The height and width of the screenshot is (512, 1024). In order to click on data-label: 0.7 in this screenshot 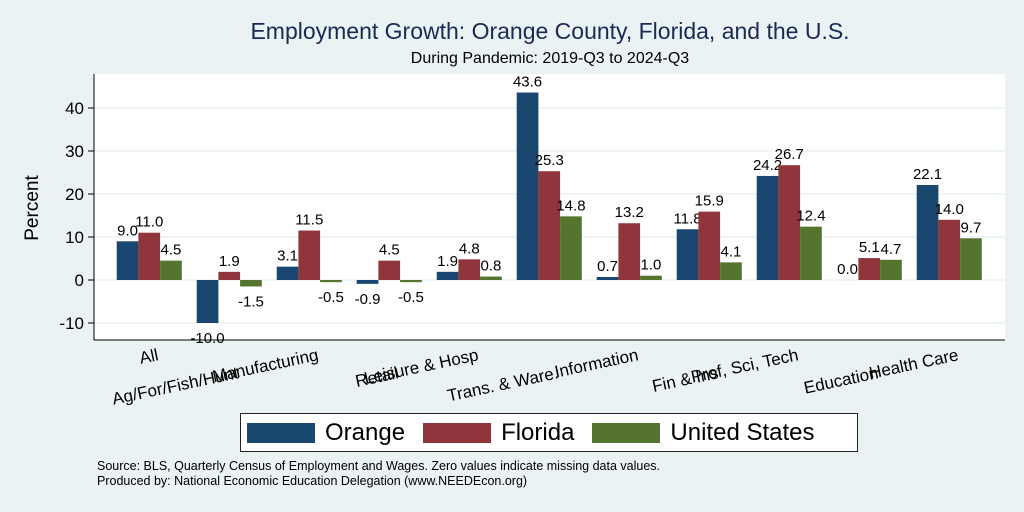, I will do `click(607, 266)`.